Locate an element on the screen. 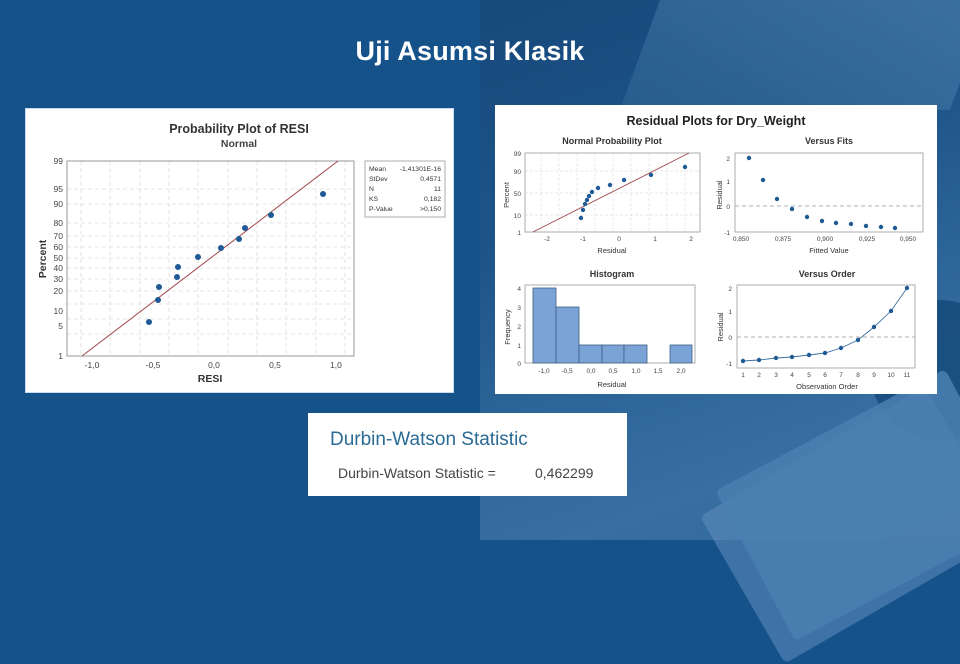 This screenshot has width=960, height=664. svg-text: 5 is located at coordinates (809, 375).